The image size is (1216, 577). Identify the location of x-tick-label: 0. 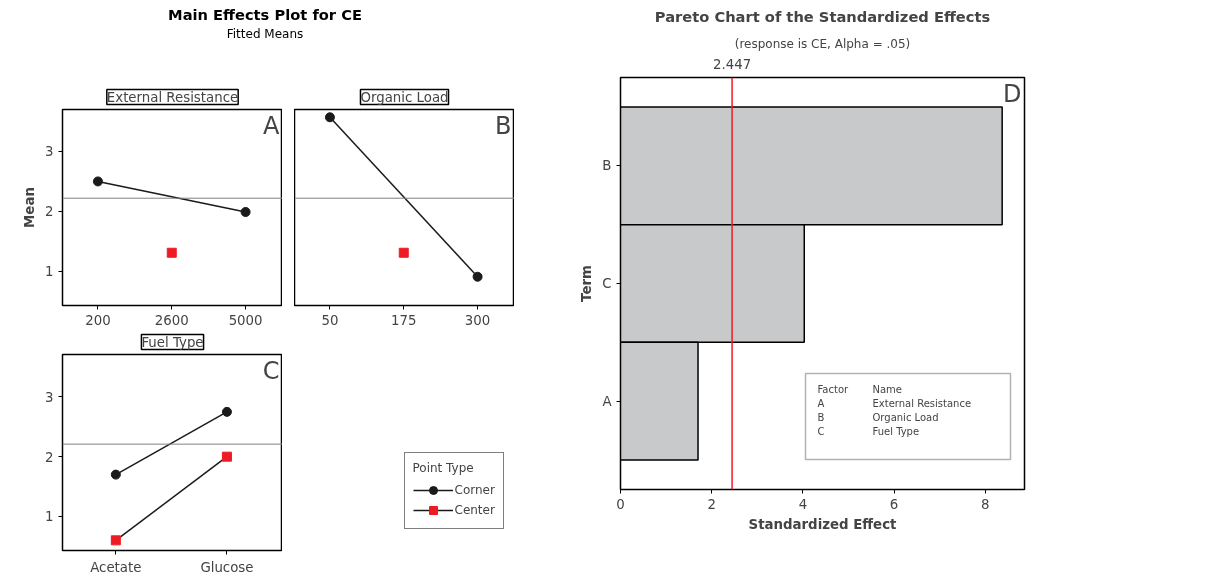
(620, 504).